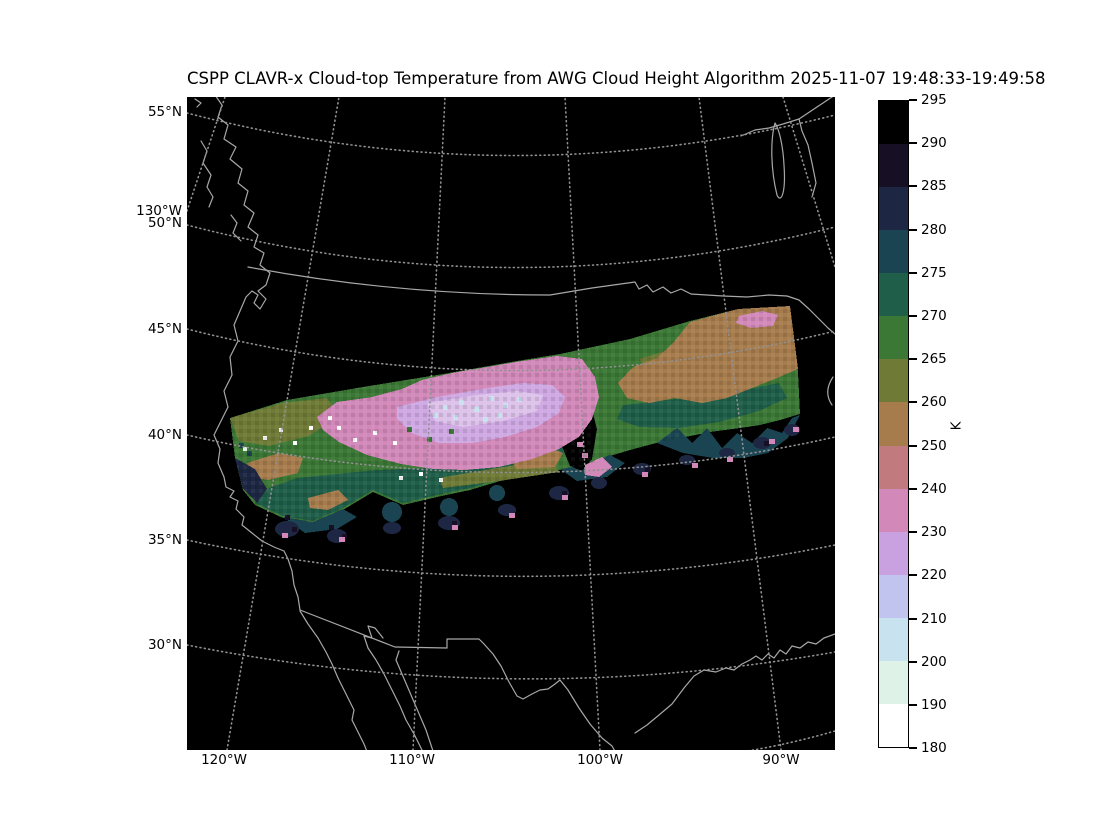 Image resolution: width=1120 pixels, height=840 pixels. Describe the element at coordinates (582, 423) in the screenshot. I see `meridian-100w` at that location.